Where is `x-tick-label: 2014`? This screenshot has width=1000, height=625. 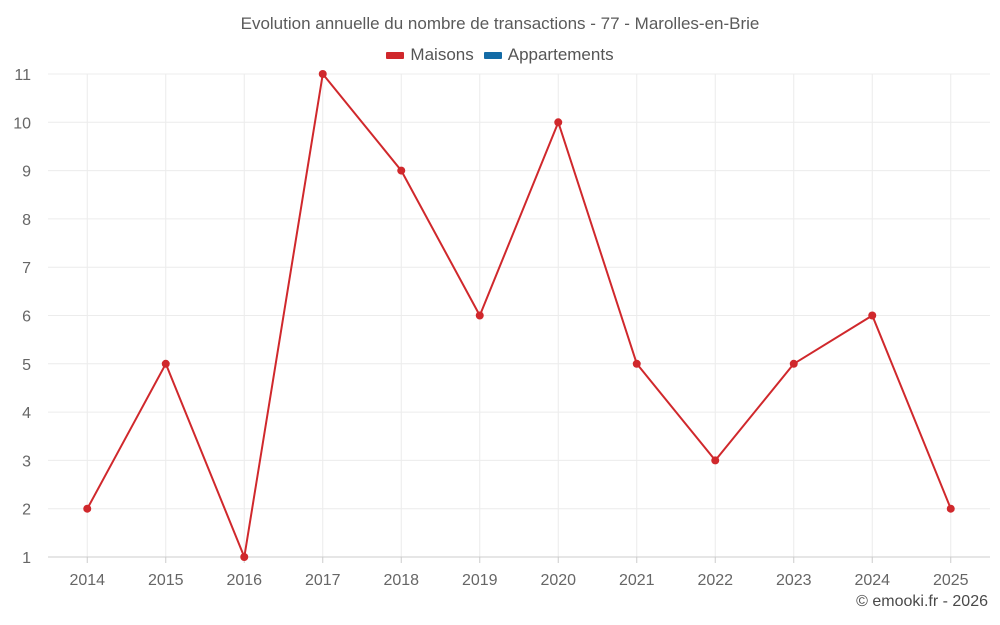
x-tick-label: 2014 is located at coordinates (87, 580).